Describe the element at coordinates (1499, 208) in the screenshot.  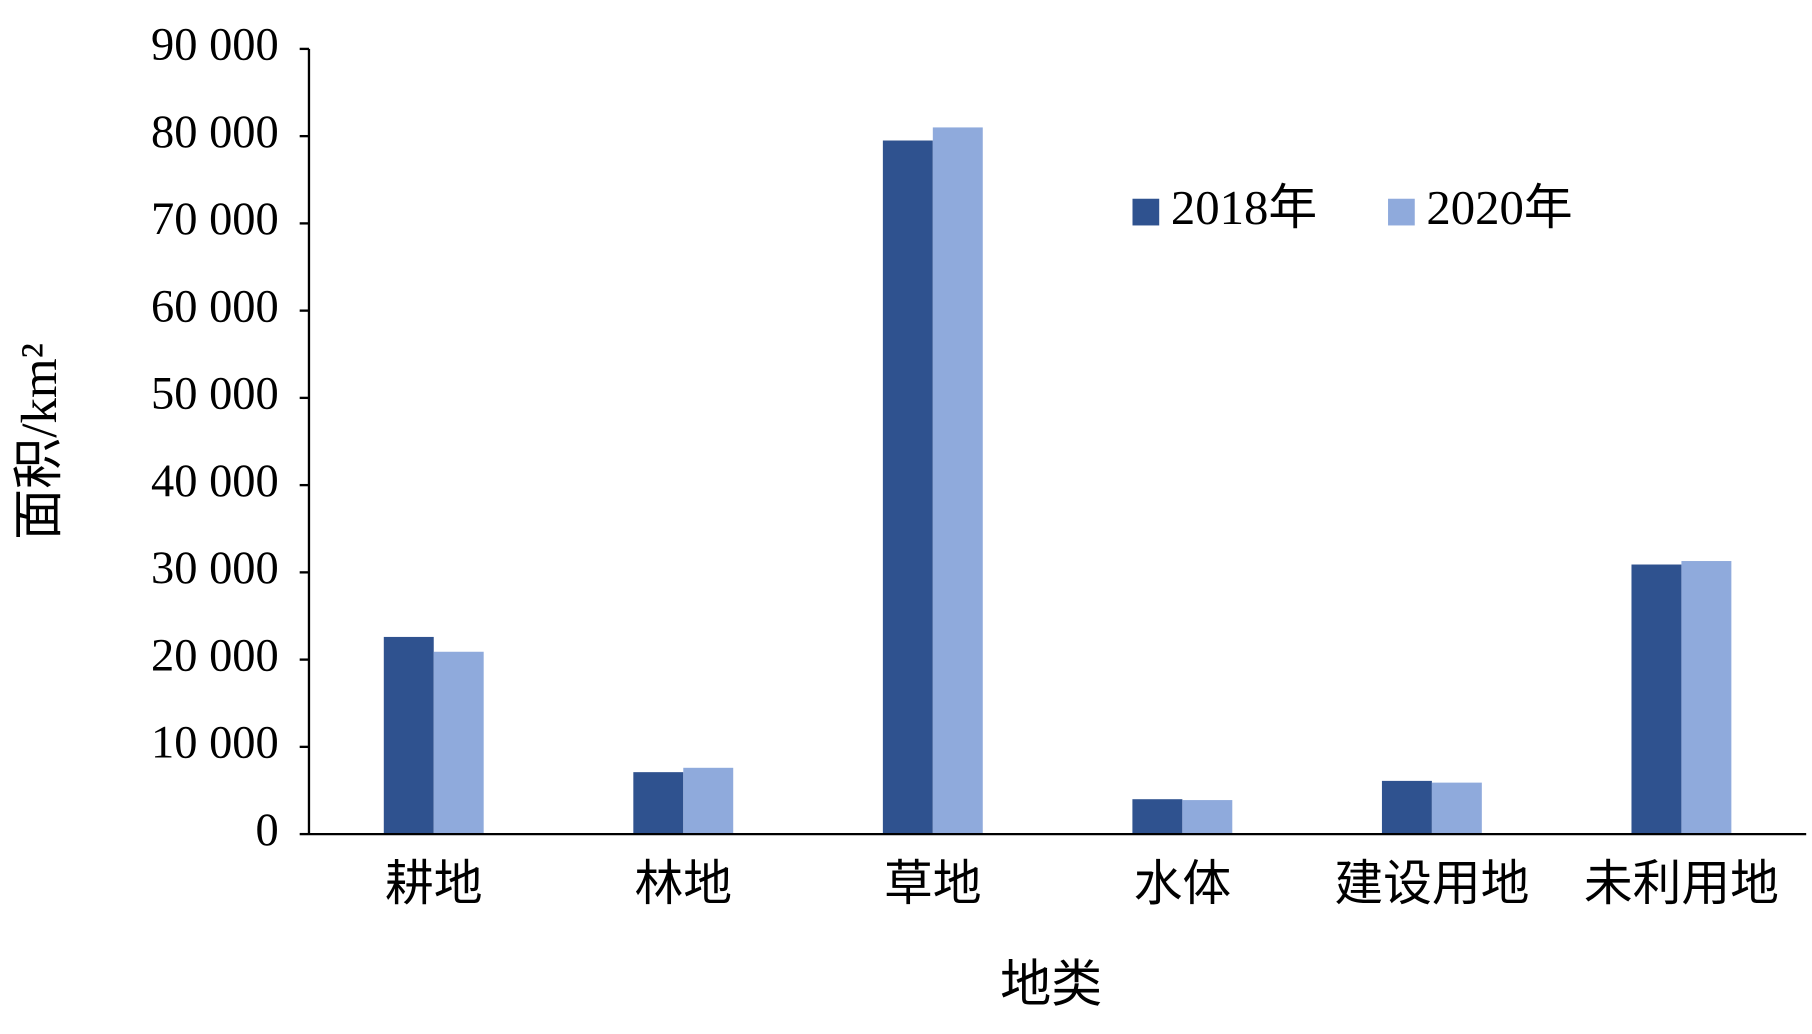
I see `legend-label: 2020年` at that location.